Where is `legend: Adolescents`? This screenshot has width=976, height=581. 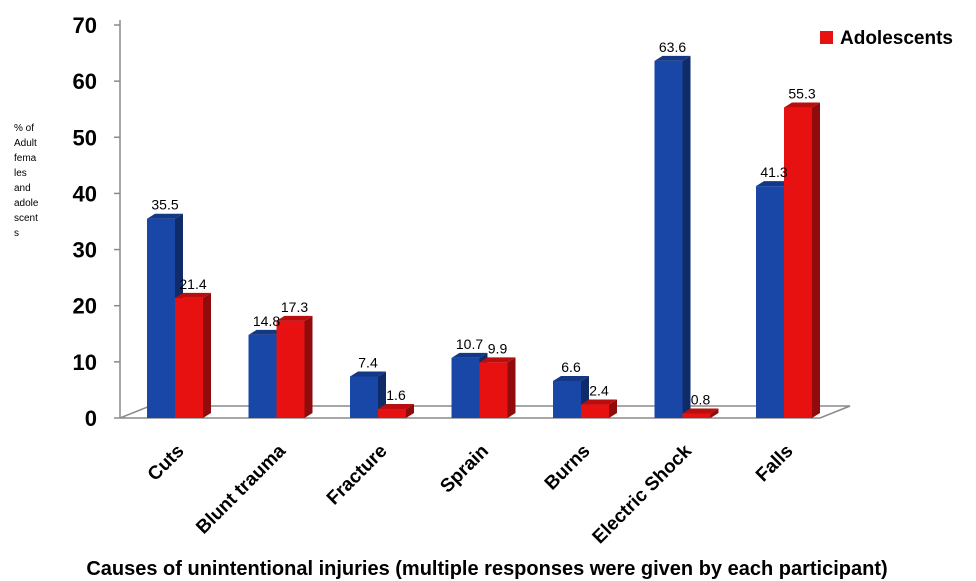
legend: Adolescents is located at coordinates (886, 38).